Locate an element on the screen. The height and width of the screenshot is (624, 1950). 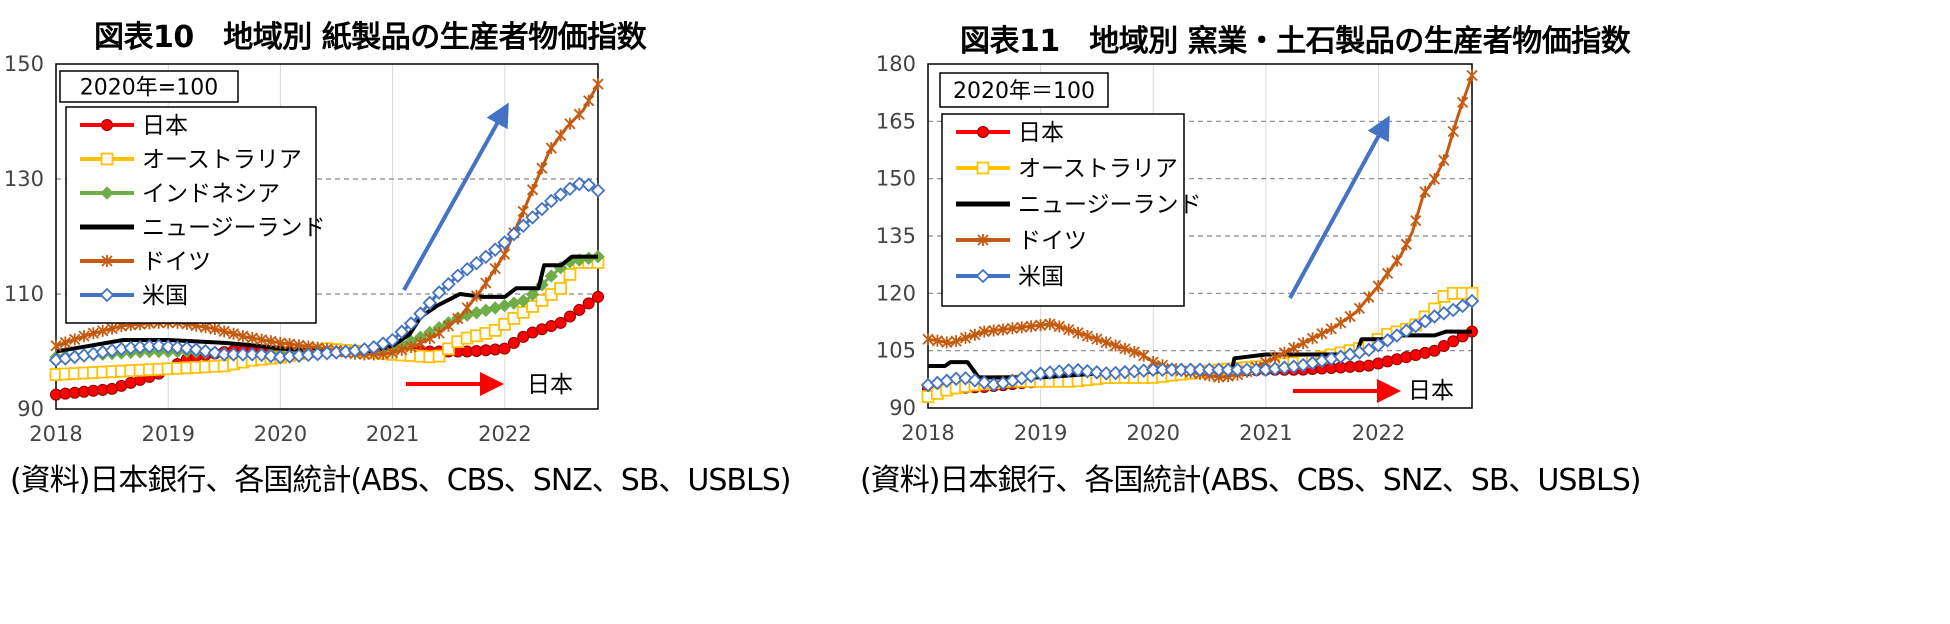
x-tick-label: 2019 is located at coordinates (1040, 433).